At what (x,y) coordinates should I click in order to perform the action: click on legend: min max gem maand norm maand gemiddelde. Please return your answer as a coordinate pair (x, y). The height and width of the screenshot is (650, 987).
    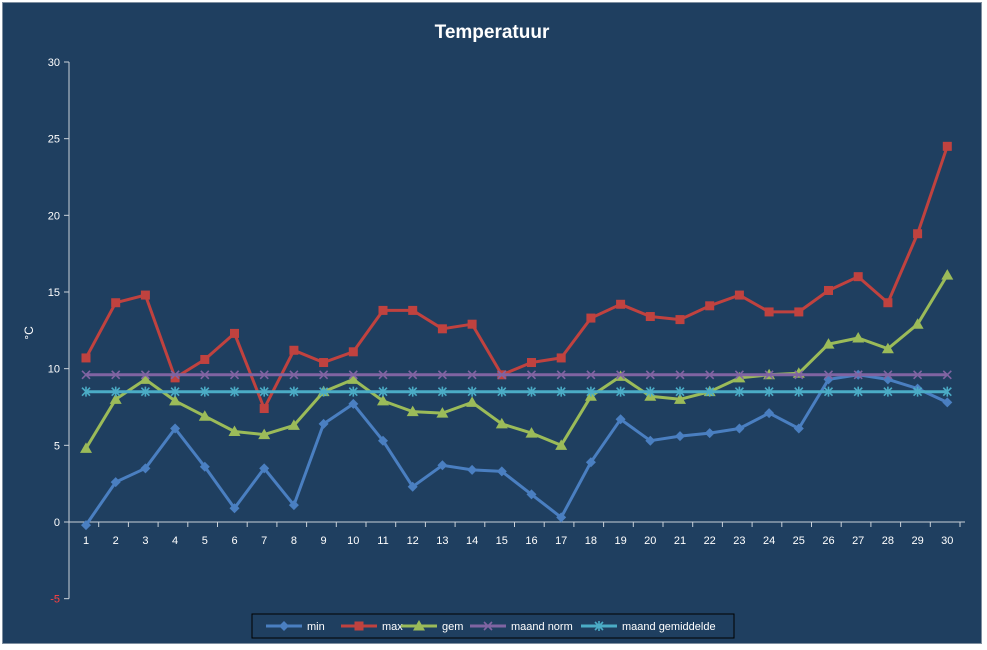
    Looking at the image, I should click on (493, 626).